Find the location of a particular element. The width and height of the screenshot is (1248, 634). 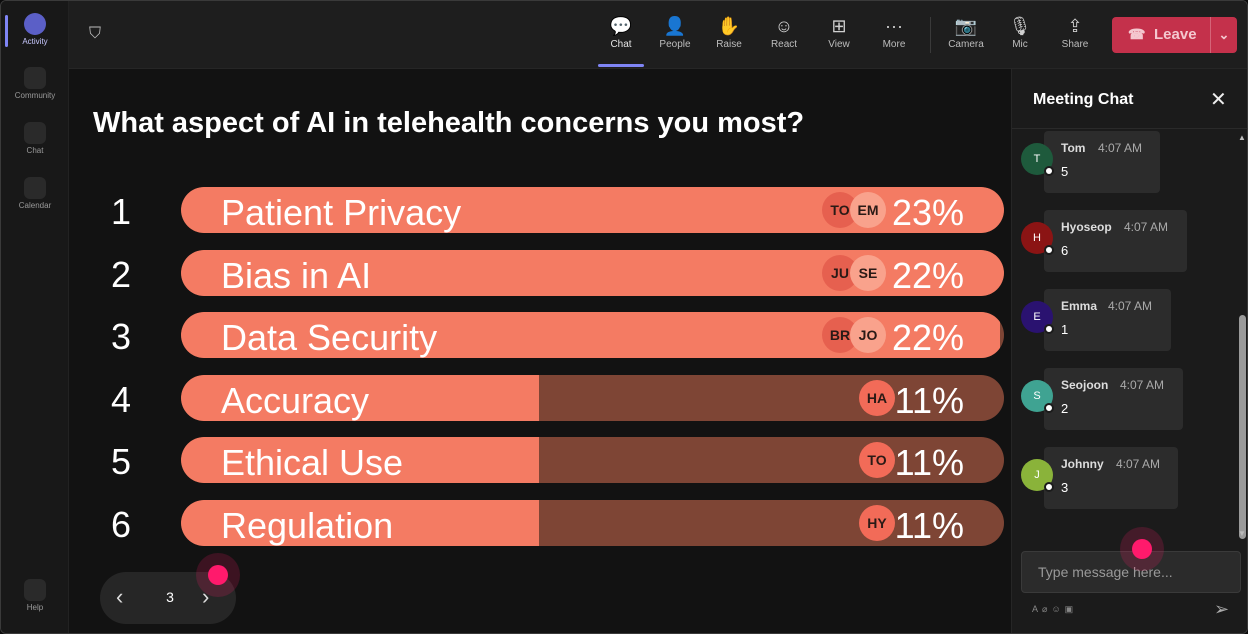

chat-icon: 💬 is located at coordinates (621, 26).